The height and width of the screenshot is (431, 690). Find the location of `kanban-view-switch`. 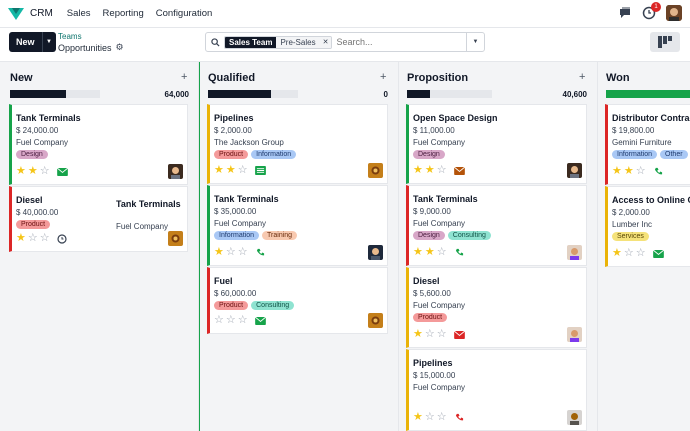

kanban-view-switch is located at coordinates (665, 42).